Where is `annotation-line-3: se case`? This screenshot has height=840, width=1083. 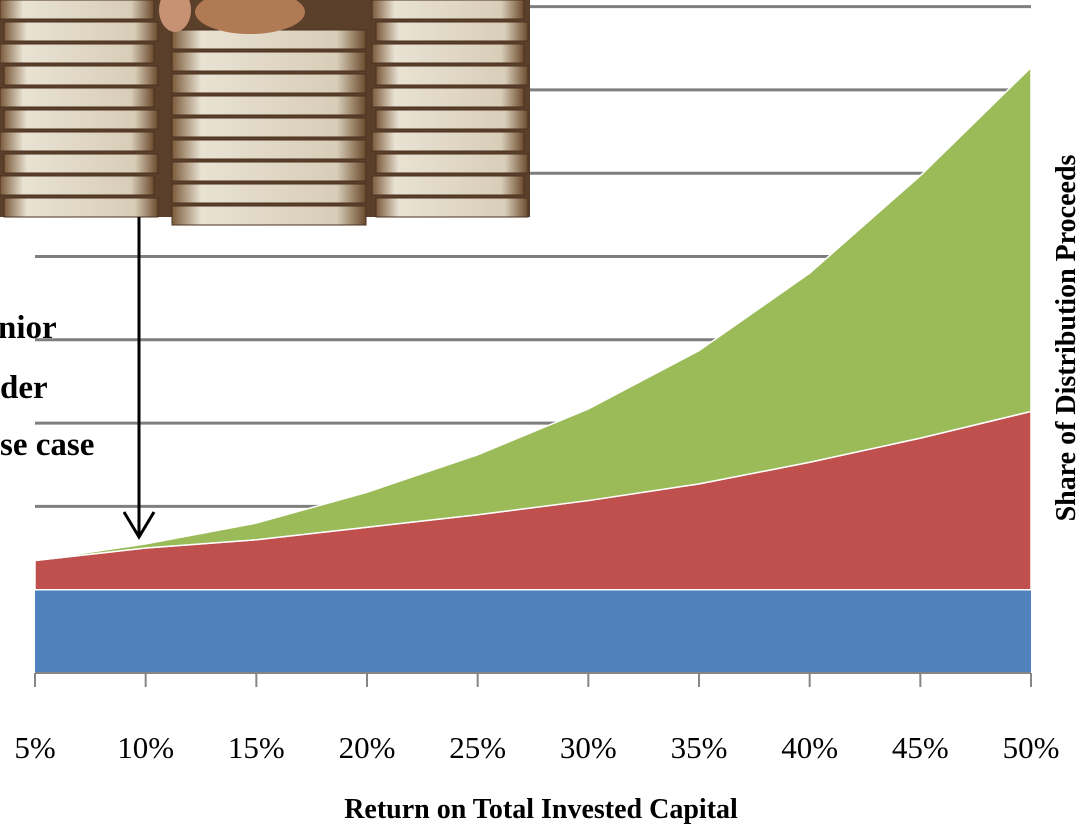
annotation-line-3: se case is located at coordinates (47, 445).